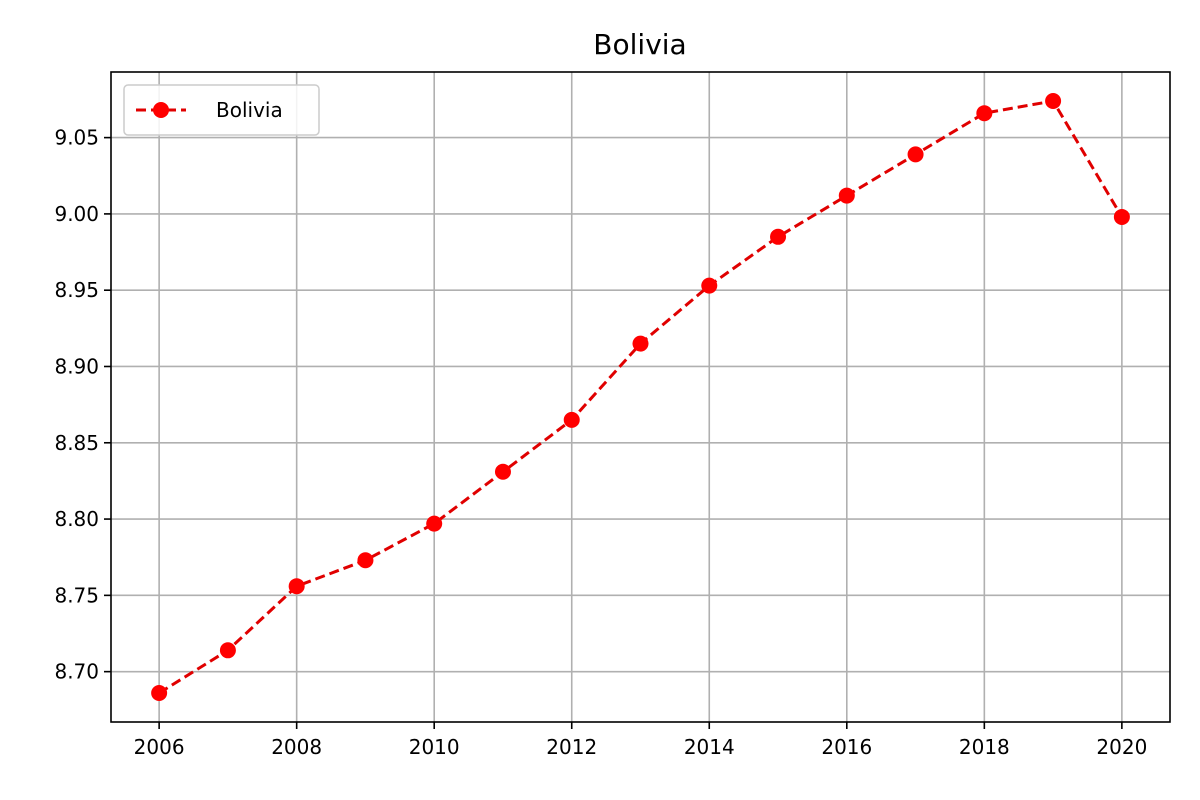 This screenshot has width=1200, height=800. I want to click on y-tick-label: 8.90, so click(76, 366).